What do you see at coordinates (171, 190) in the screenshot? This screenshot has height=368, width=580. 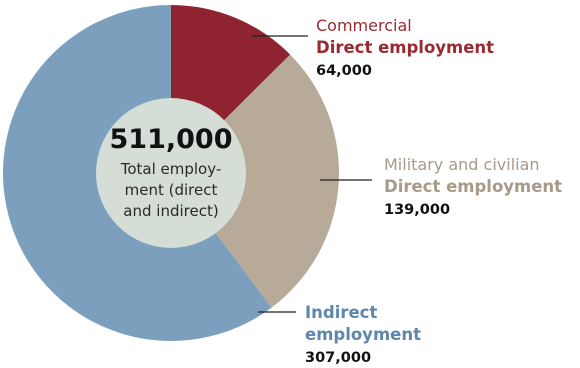 I see `total-caption-line-2: ment (direct` at bounding box center [171, 190].